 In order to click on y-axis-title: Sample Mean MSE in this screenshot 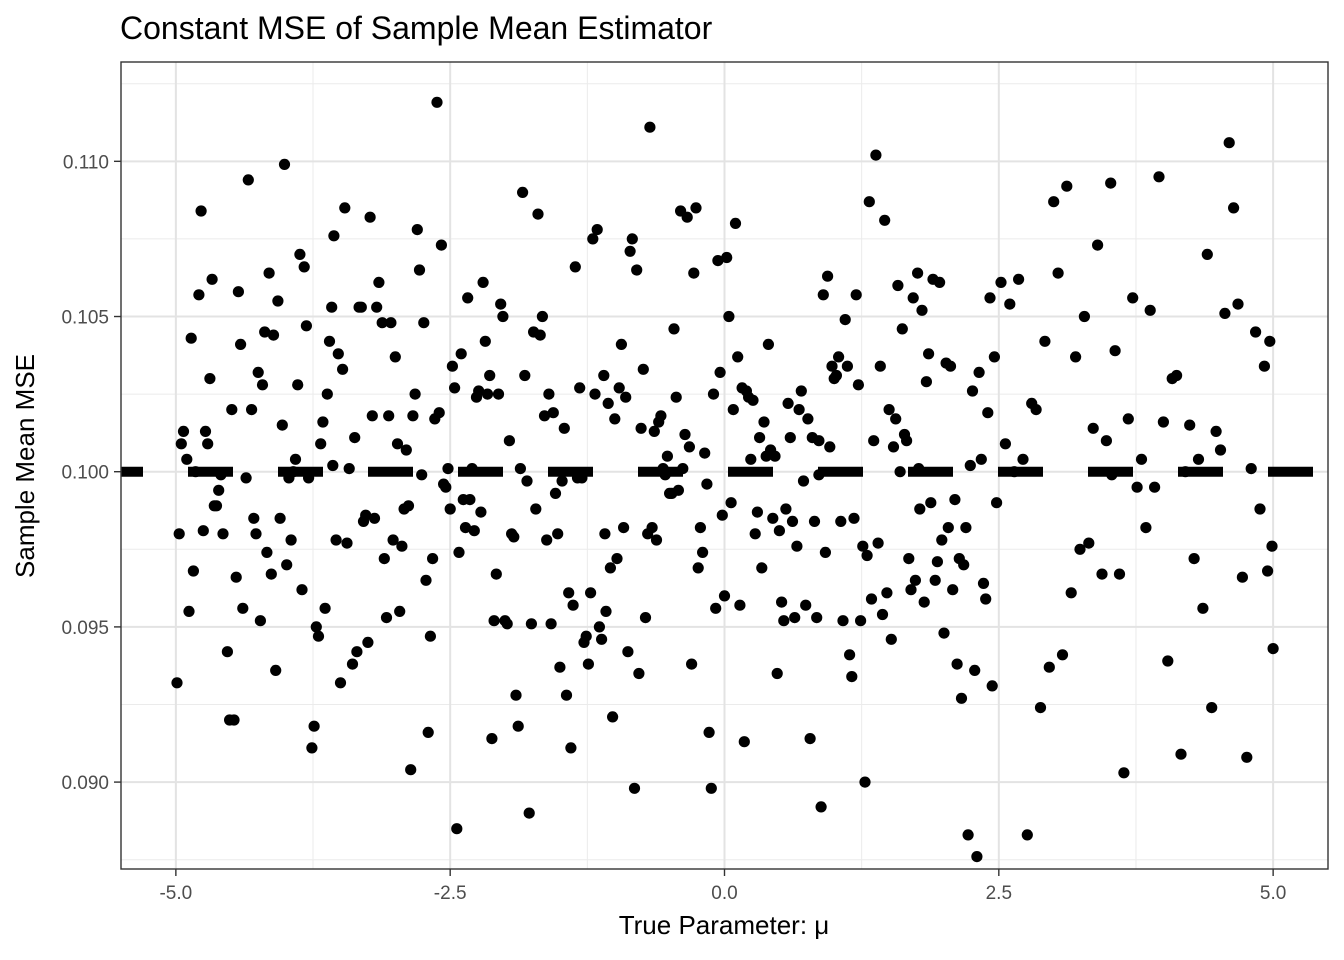, I will do `click(25, 466)`.